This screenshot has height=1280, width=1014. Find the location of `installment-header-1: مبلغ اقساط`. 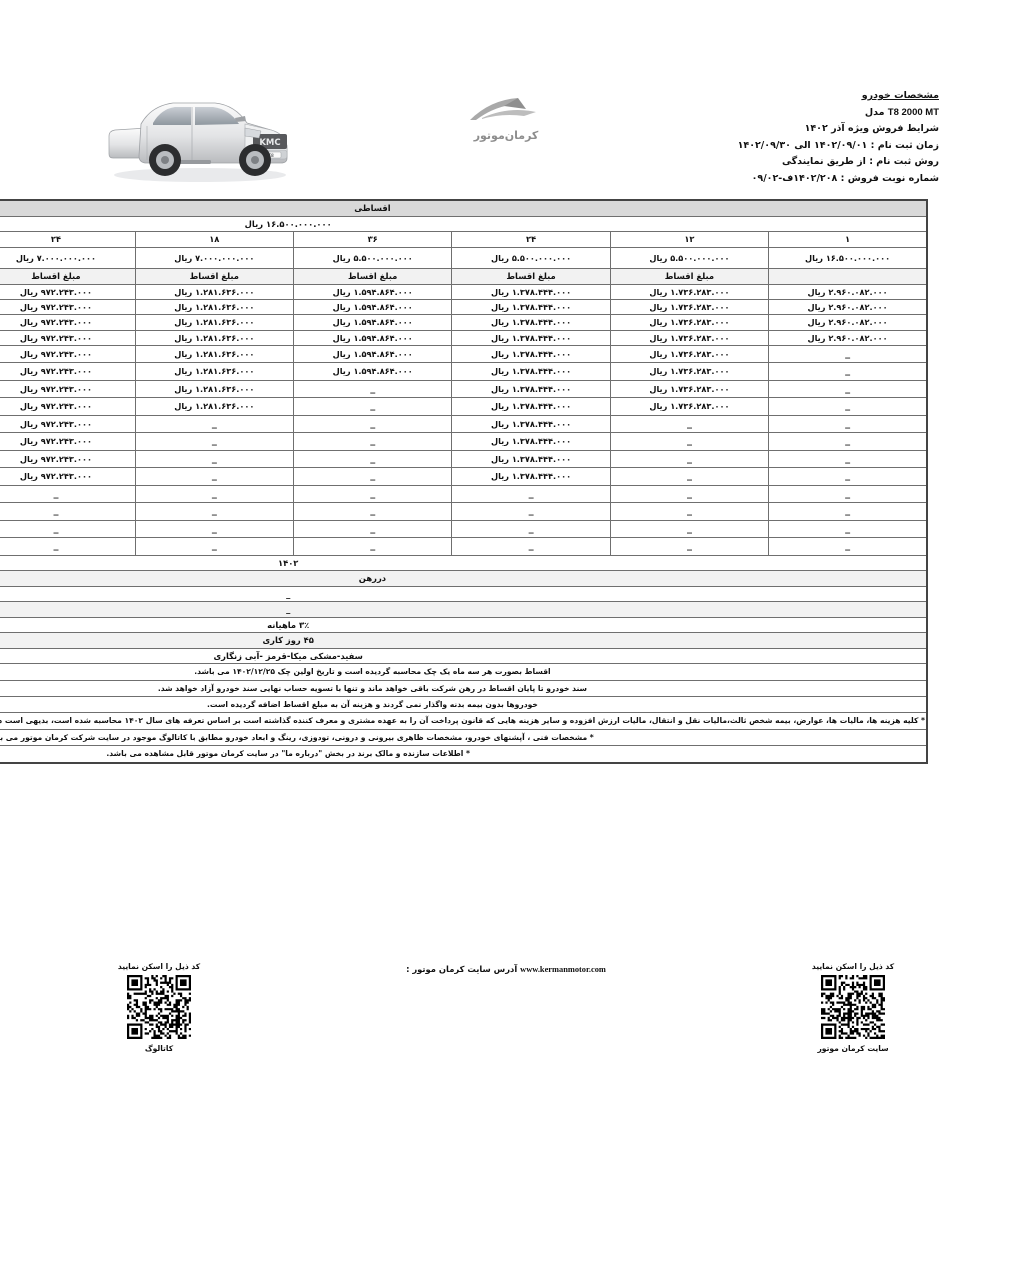

installment-header-1: مبلغ اقساط is located at coordinates (532, 276).